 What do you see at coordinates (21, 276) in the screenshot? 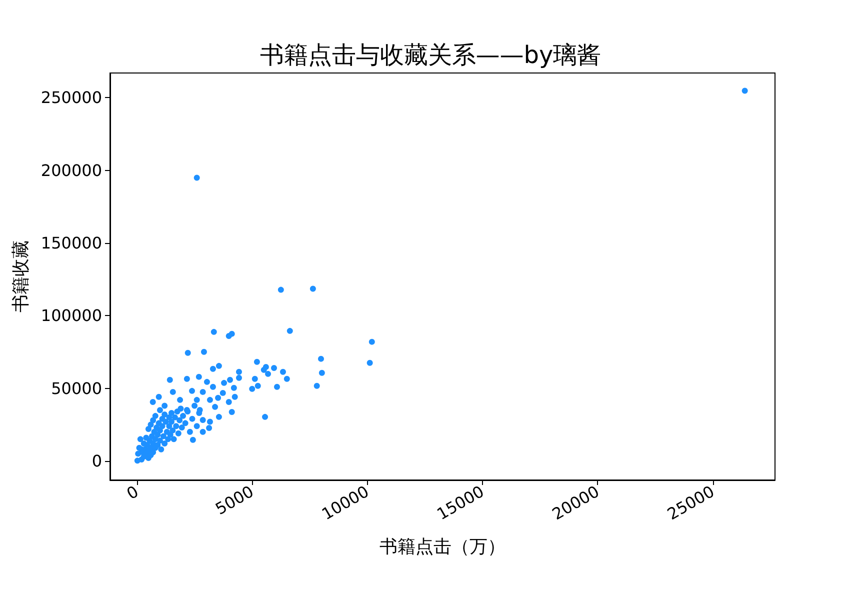
I see `y-axis-title: 书籍收藏` at bounding box center [21, 276].